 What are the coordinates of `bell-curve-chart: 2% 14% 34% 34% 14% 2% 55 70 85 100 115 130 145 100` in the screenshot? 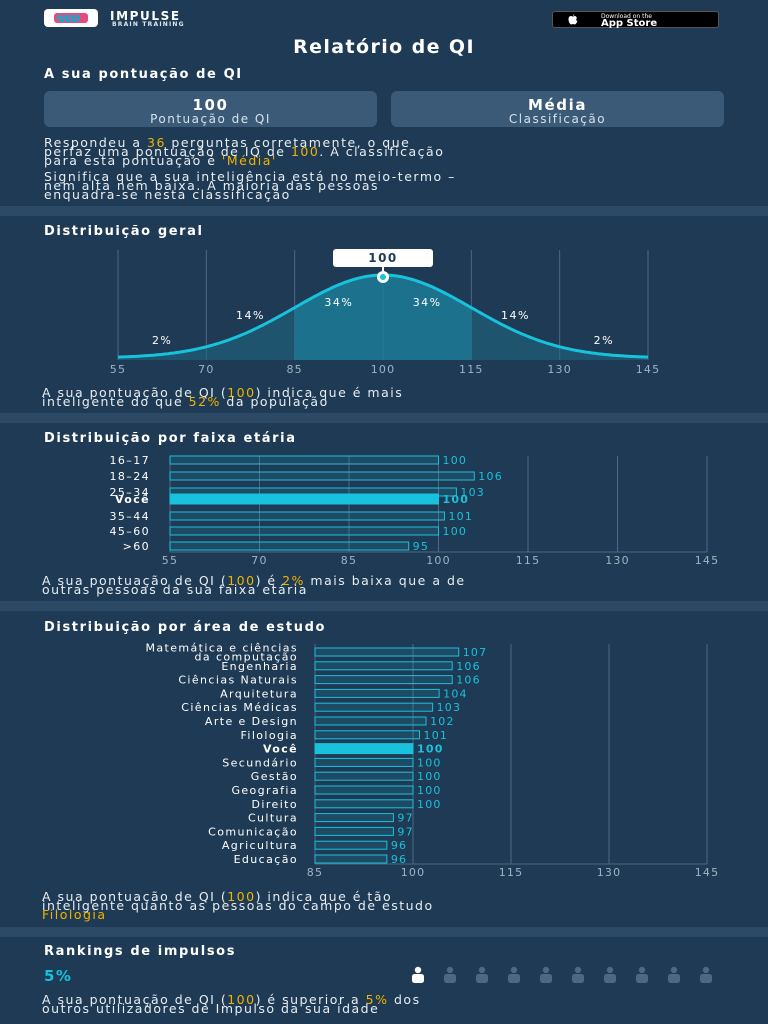 It's located at (385, 312).